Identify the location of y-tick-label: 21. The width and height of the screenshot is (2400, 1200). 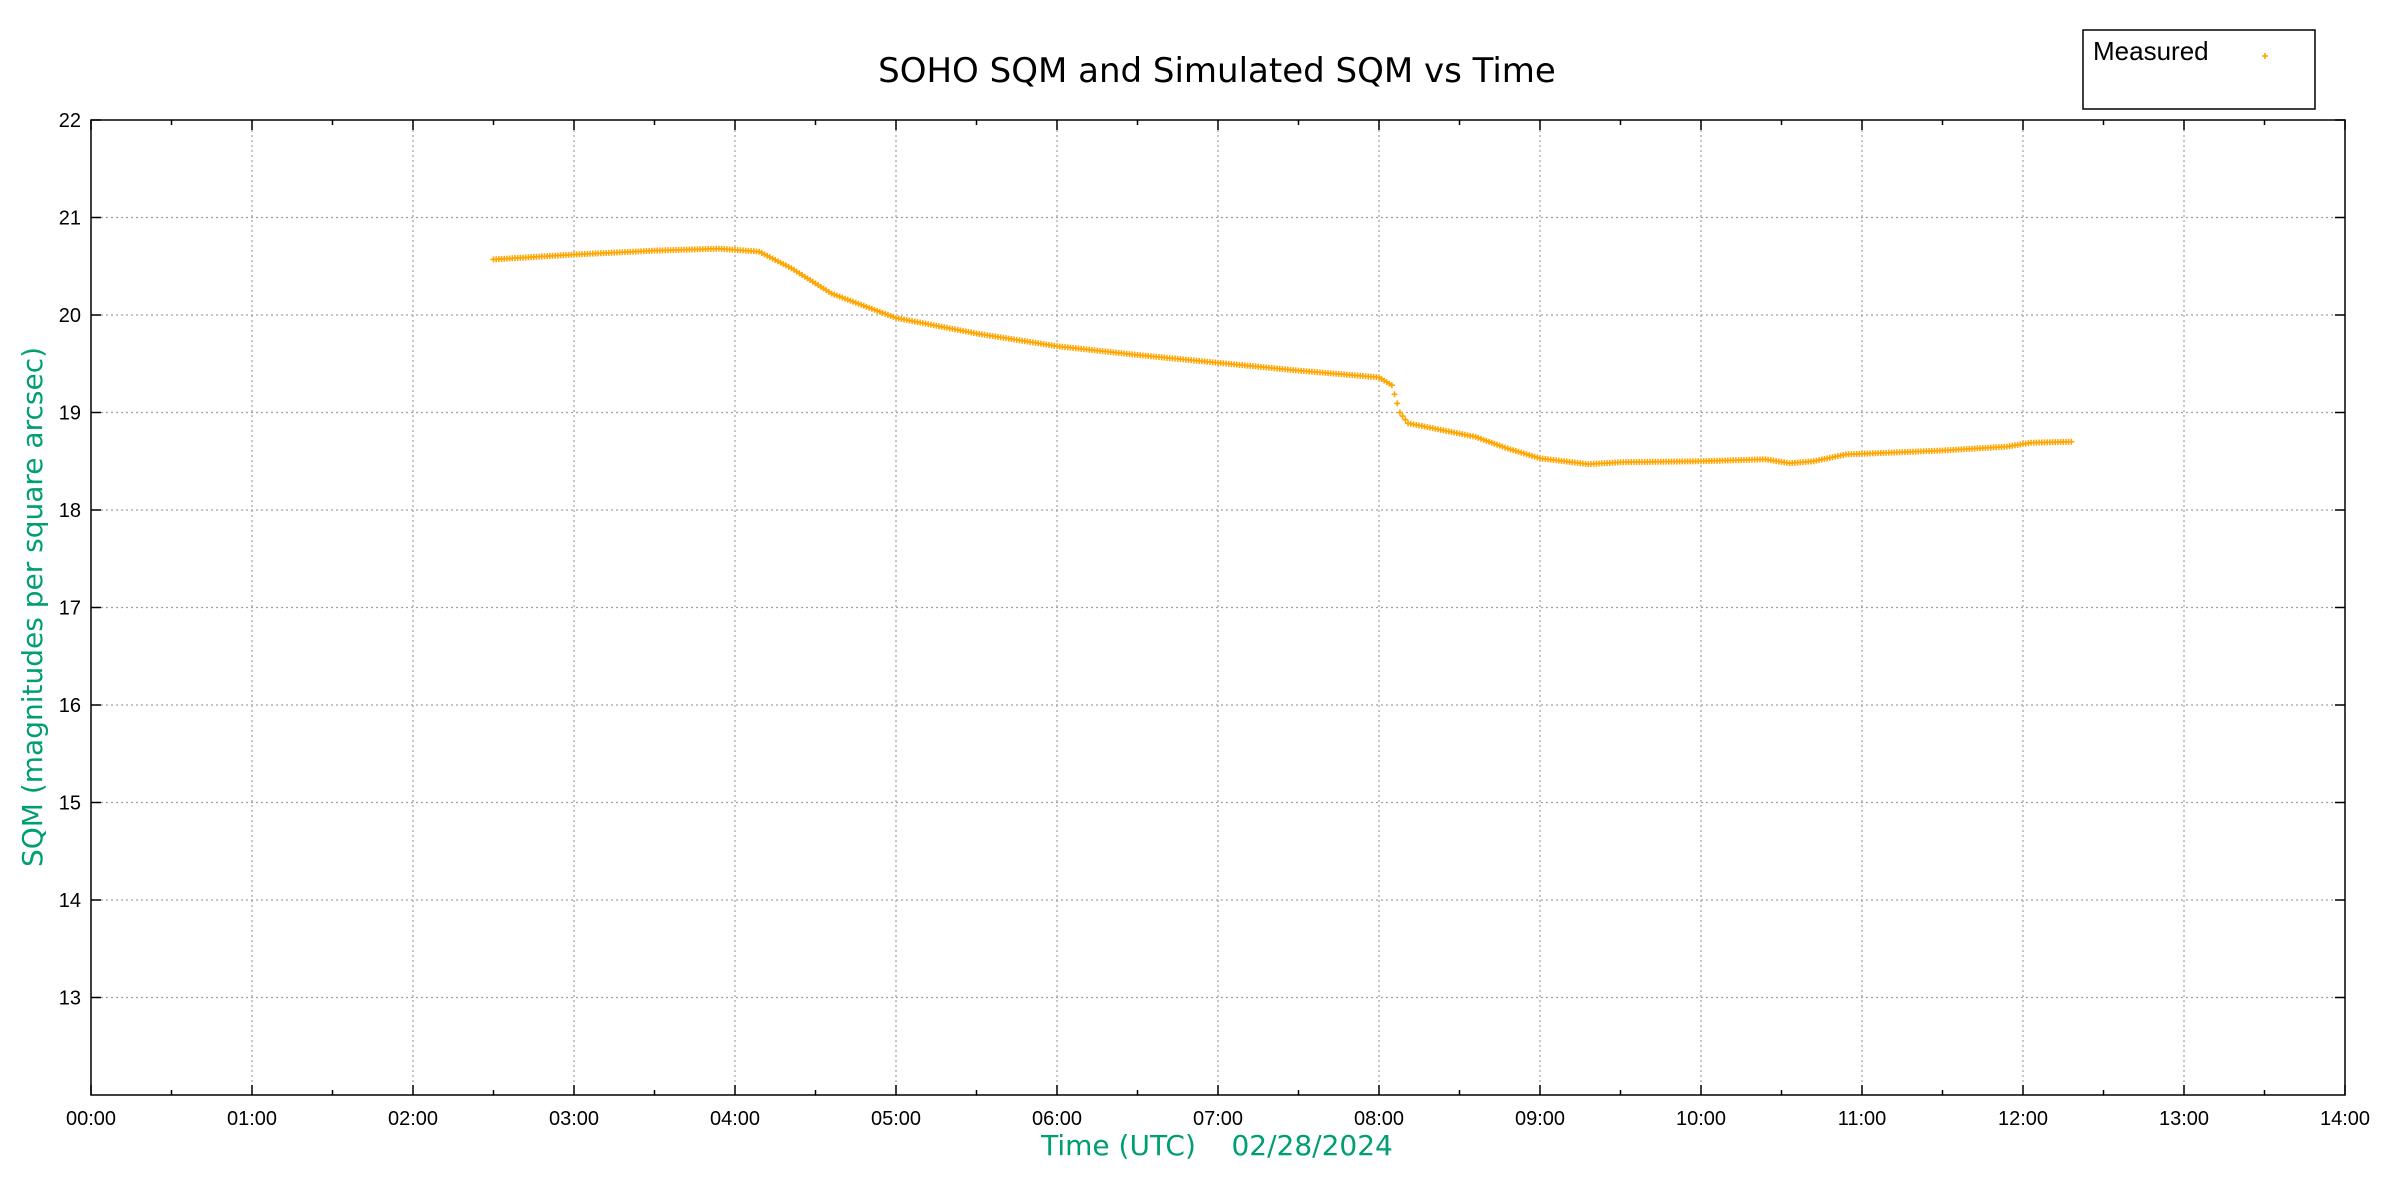
(70, 219).